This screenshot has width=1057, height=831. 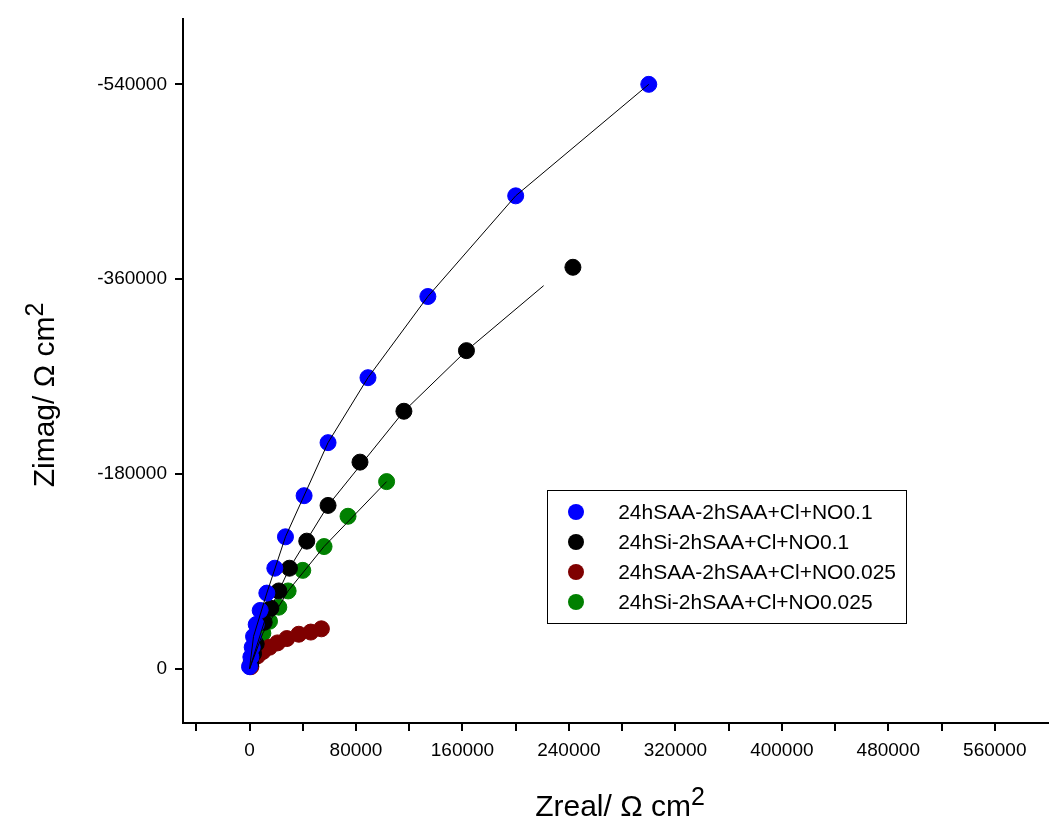 I want to click on x-tick-label: 560000, so click(x=995, y=749).